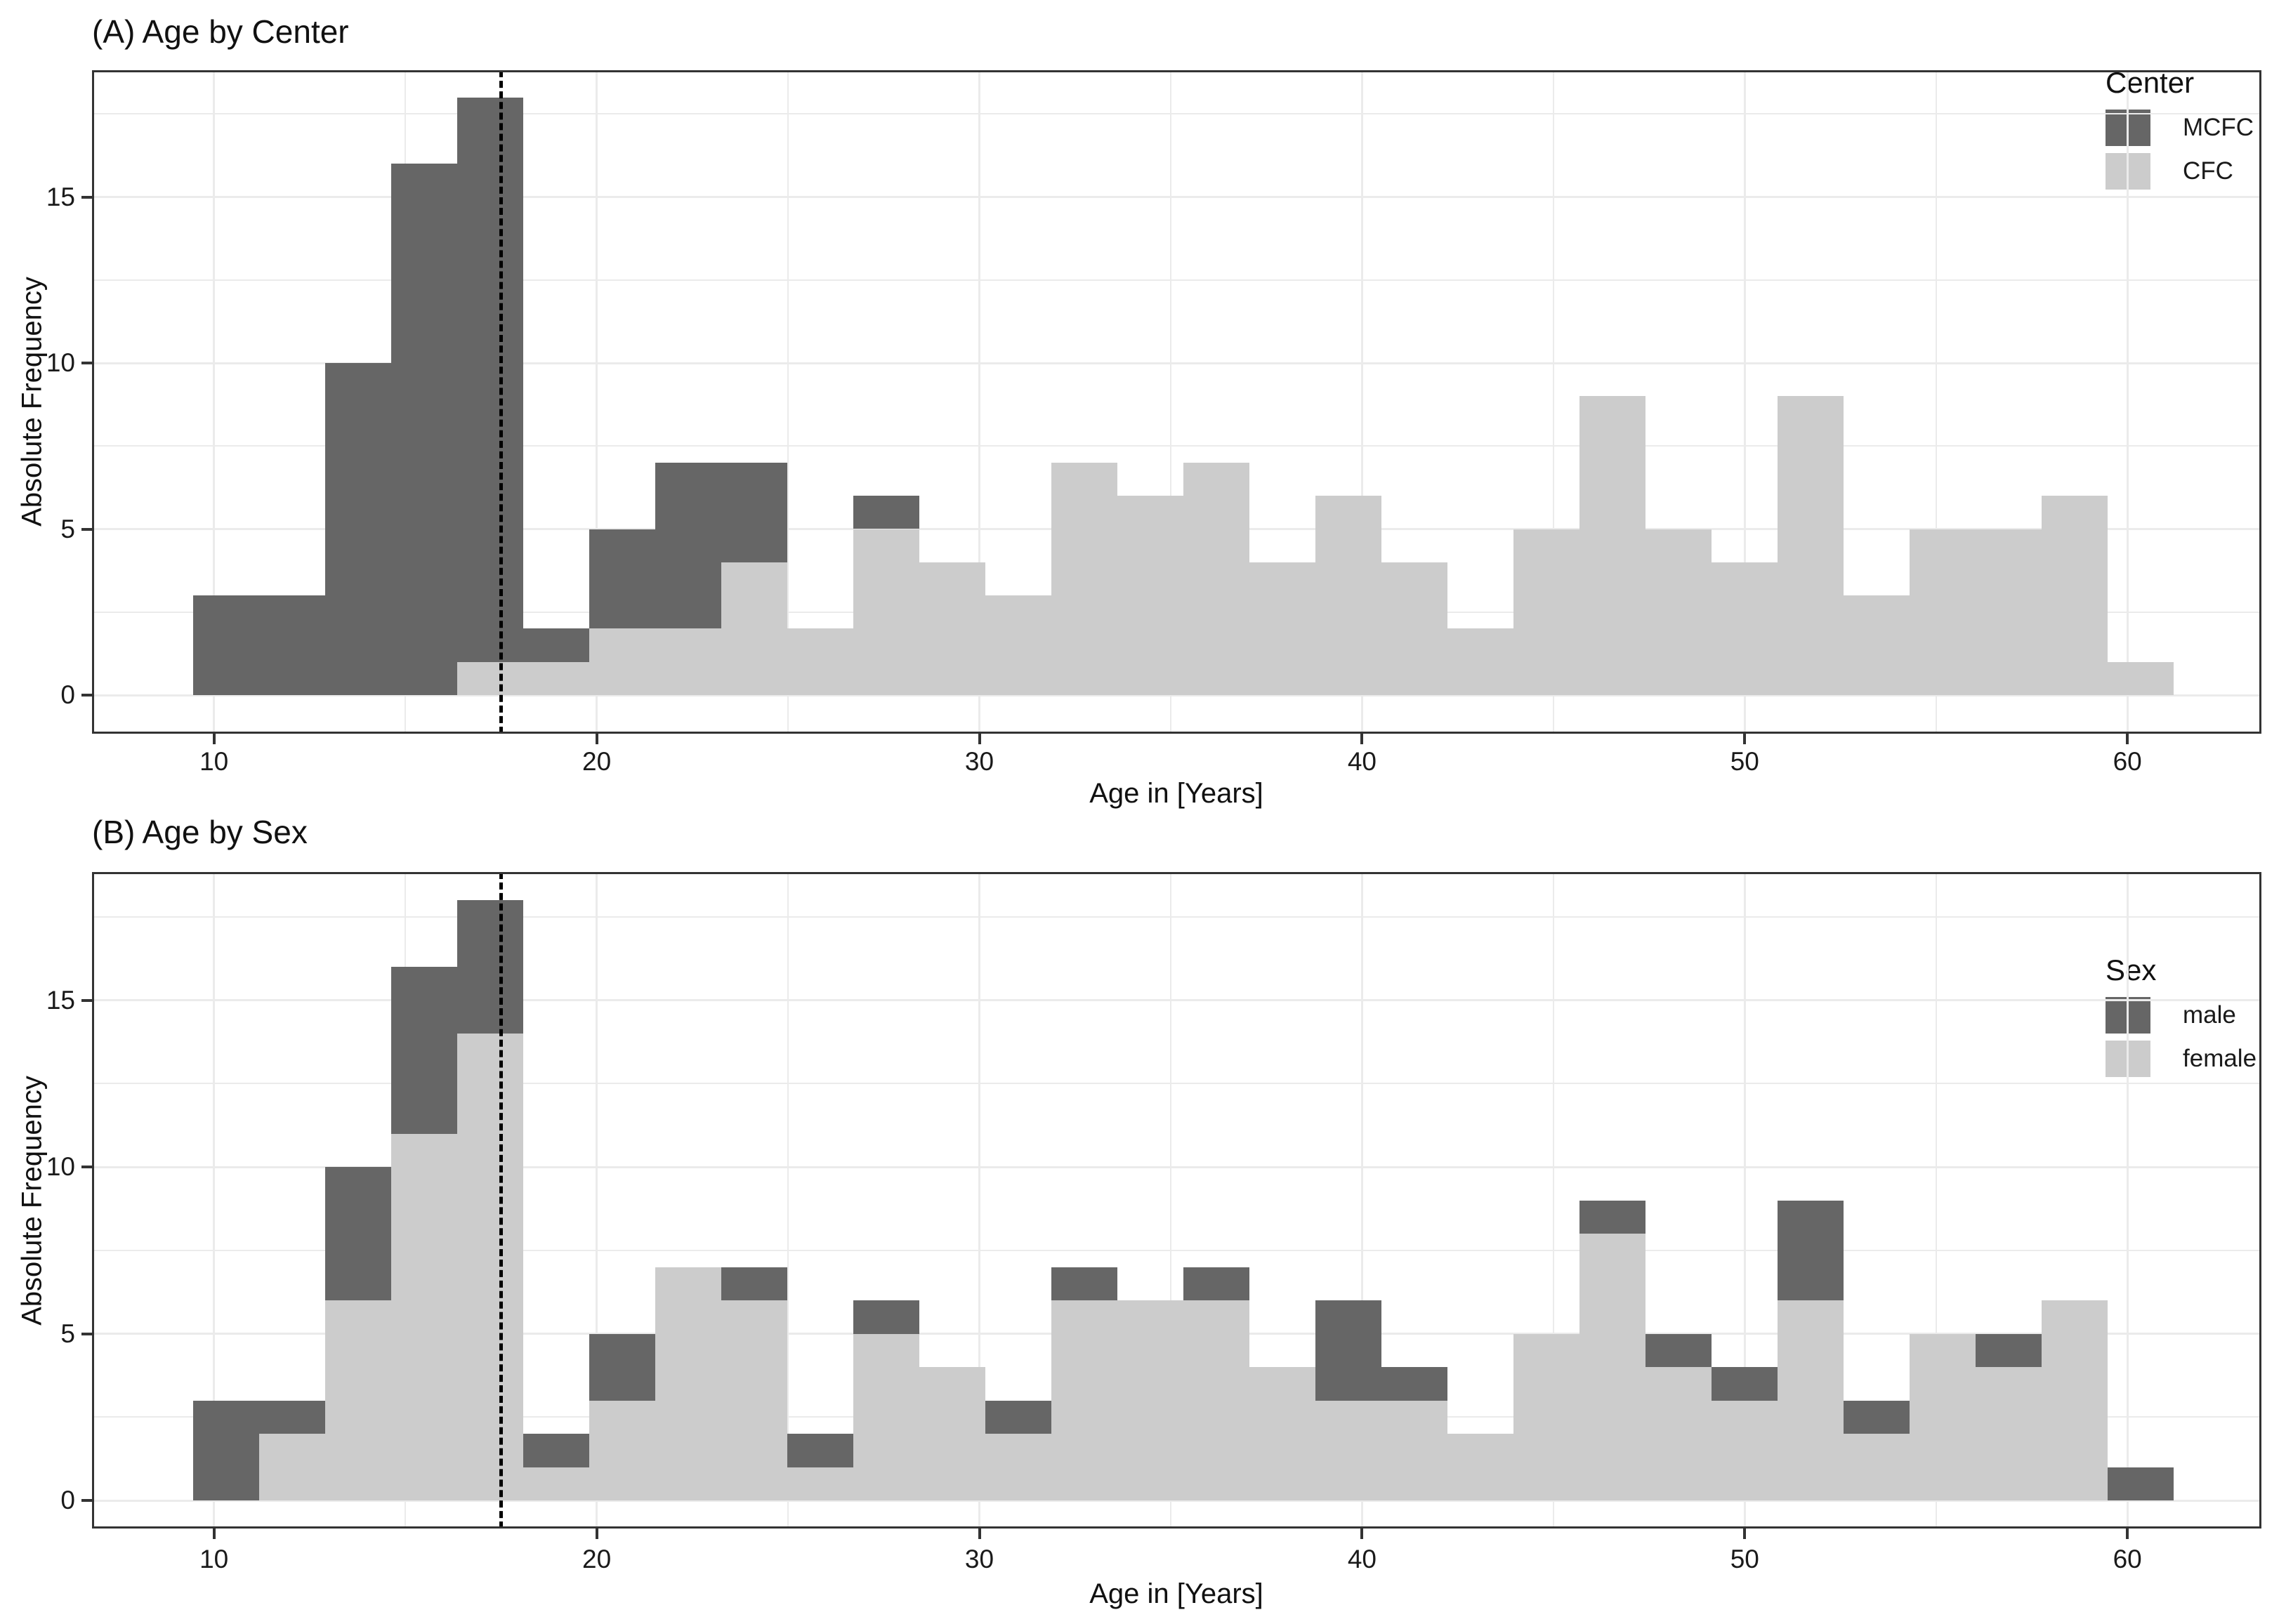 This screenshot has width=2286, height=1624. I want to click on x-axis-tick-label: 50, so click(1744, 1559).